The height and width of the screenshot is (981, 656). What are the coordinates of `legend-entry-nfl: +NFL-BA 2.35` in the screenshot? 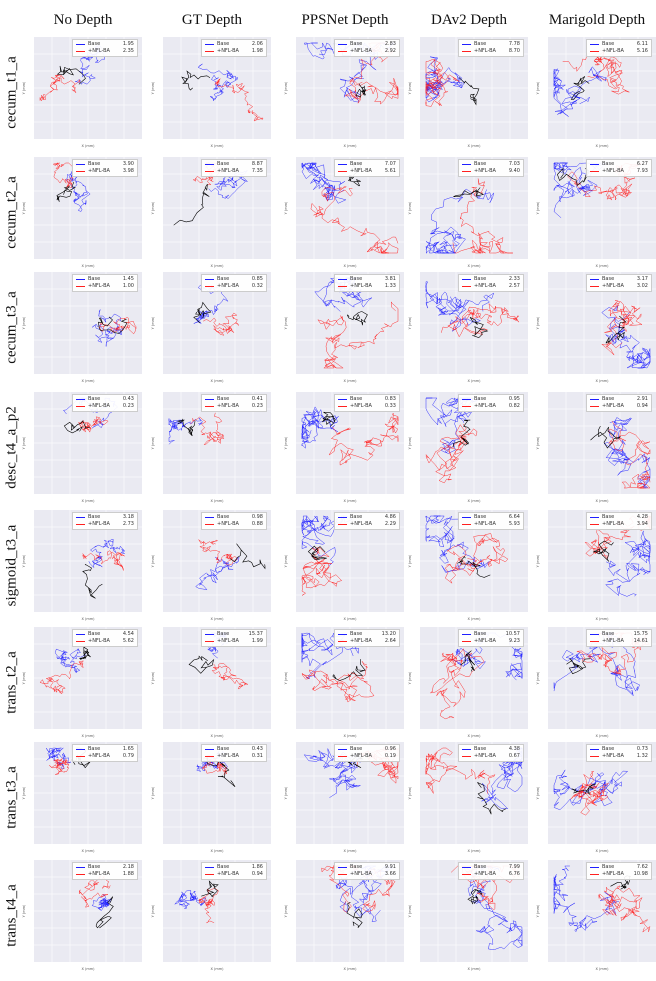 It's located at (105, 51).